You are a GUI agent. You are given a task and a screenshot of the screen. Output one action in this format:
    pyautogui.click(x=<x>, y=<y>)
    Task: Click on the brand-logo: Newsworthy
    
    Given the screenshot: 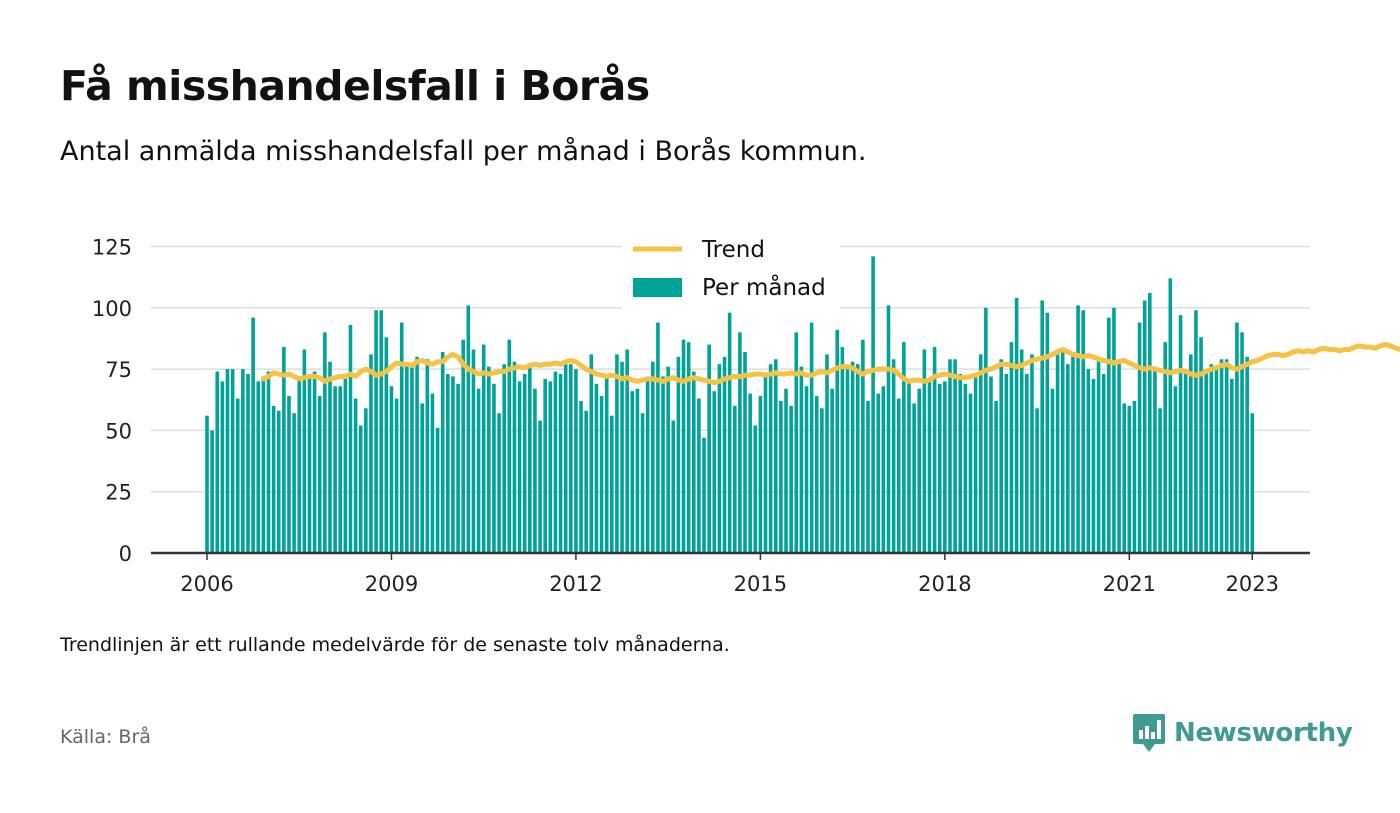 What is the action you would take?
    pyautogui.click(x=1242, y=733)
    